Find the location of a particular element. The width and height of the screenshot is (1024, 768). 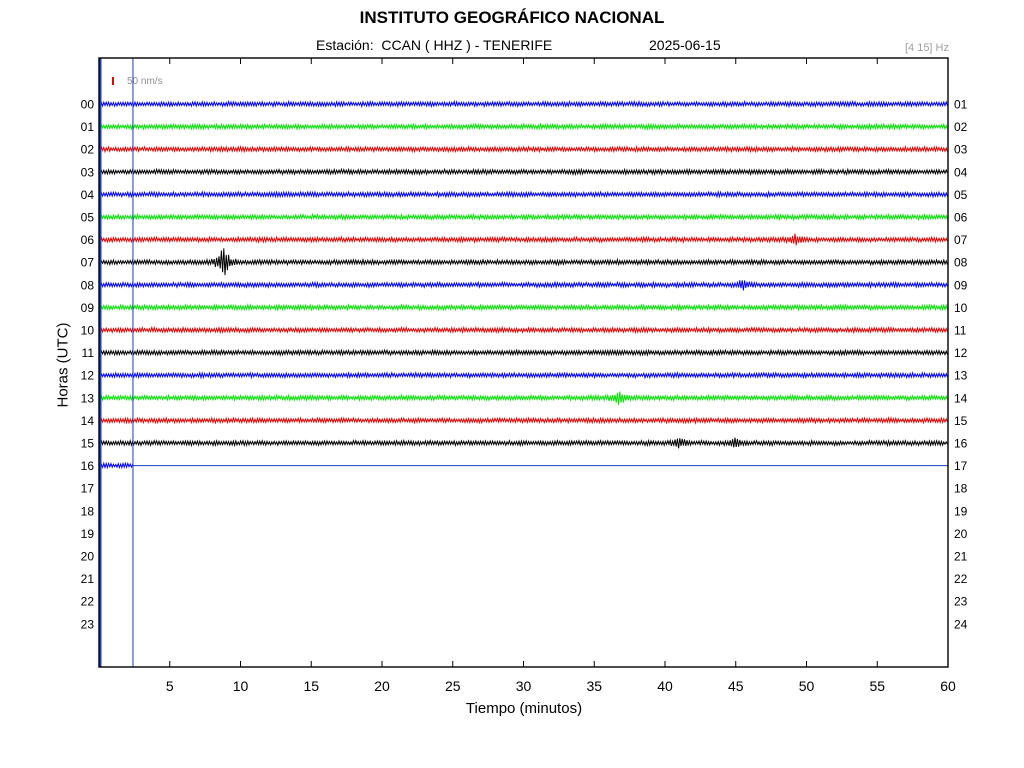

left-hour-label: 09 is located at coordinates (88, 308).